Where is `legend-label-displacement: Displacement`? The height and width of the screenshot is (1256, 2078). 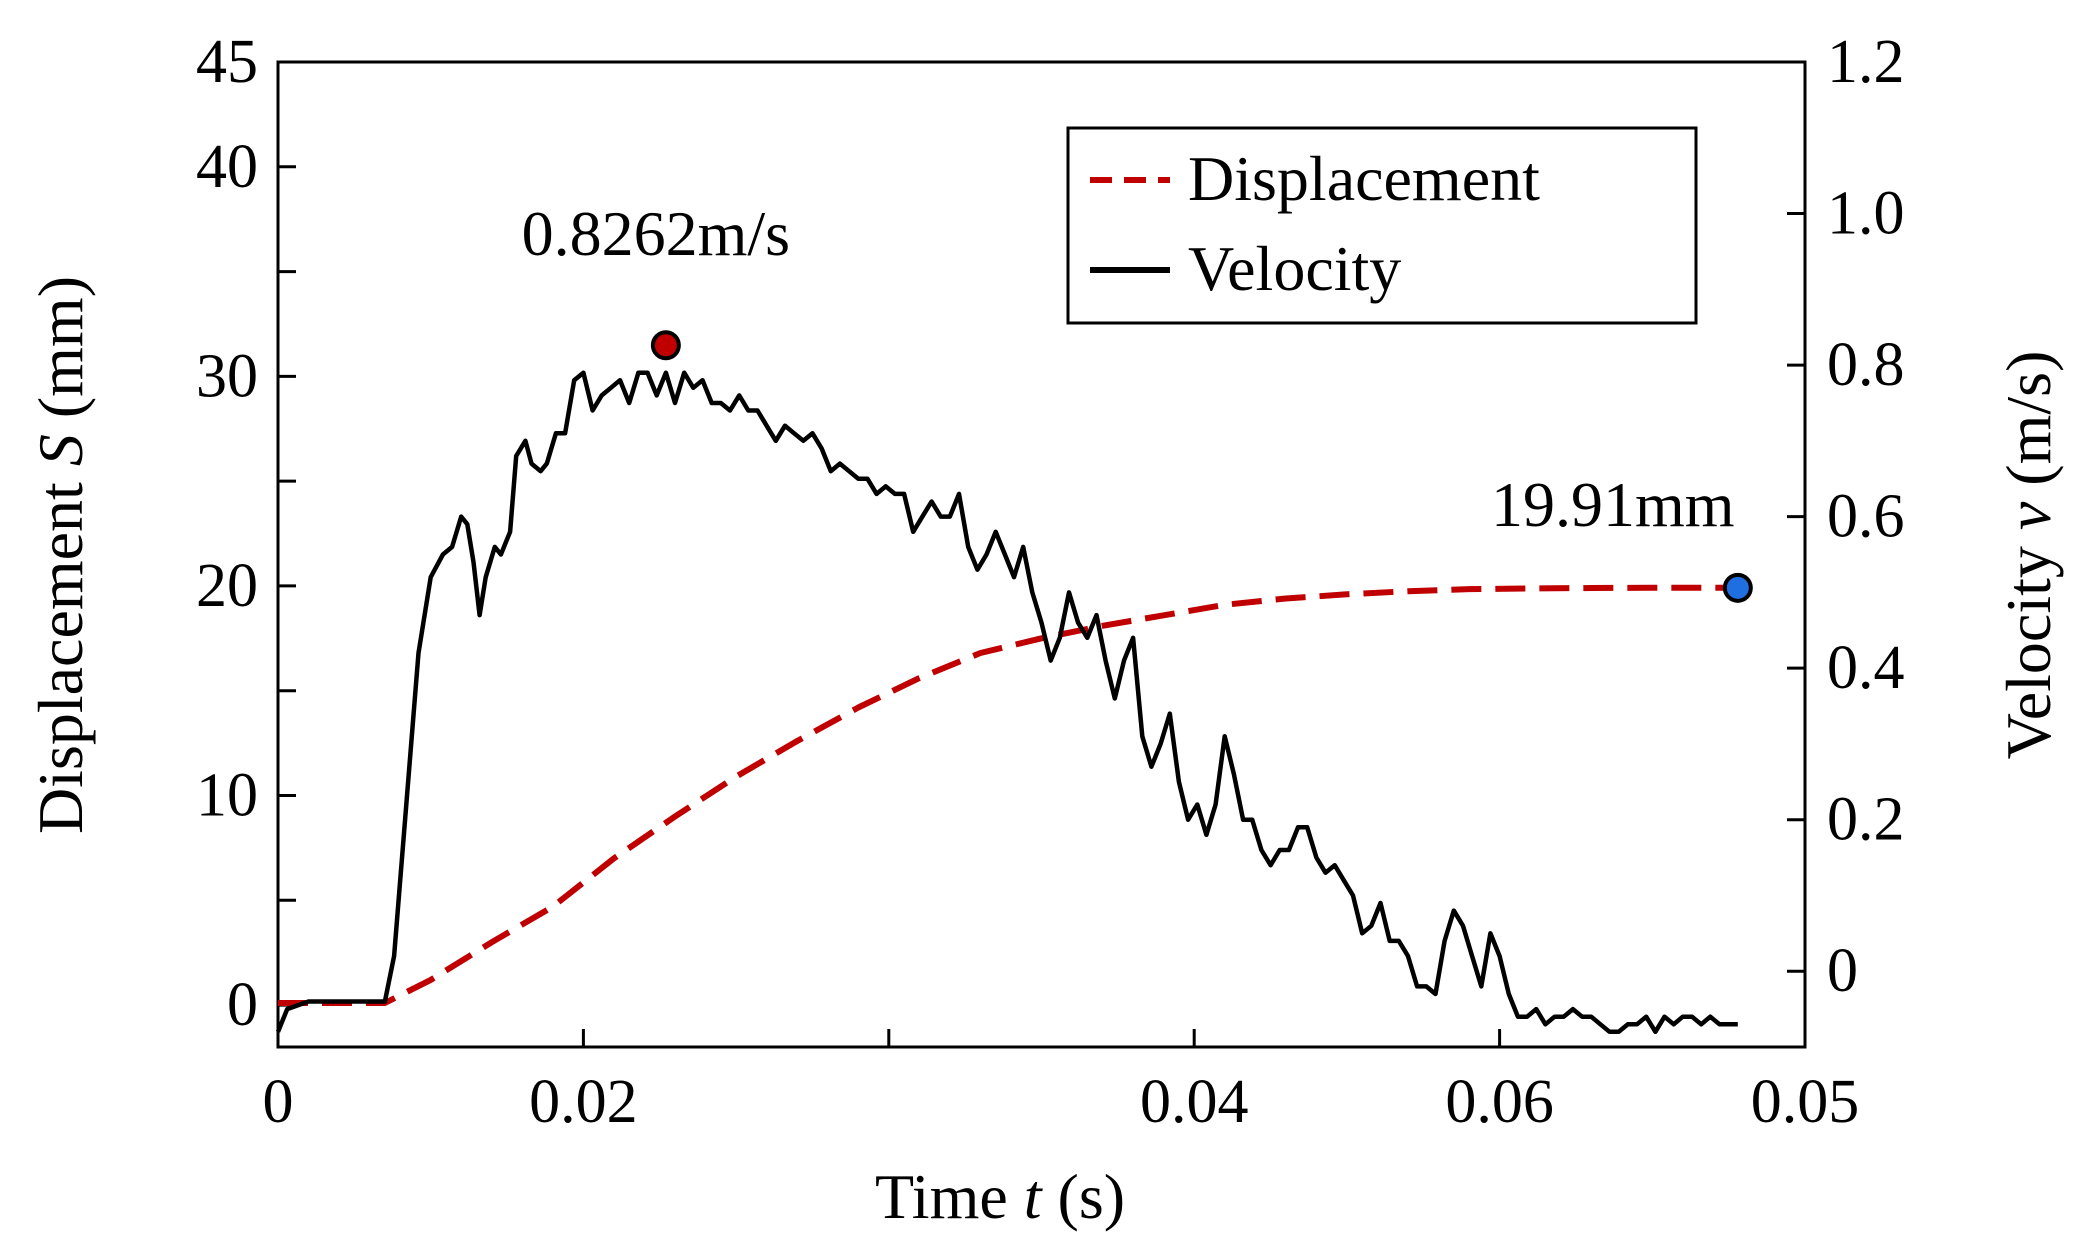 legend-label-displacement: Displacement is located at coordinates (1364, 178).